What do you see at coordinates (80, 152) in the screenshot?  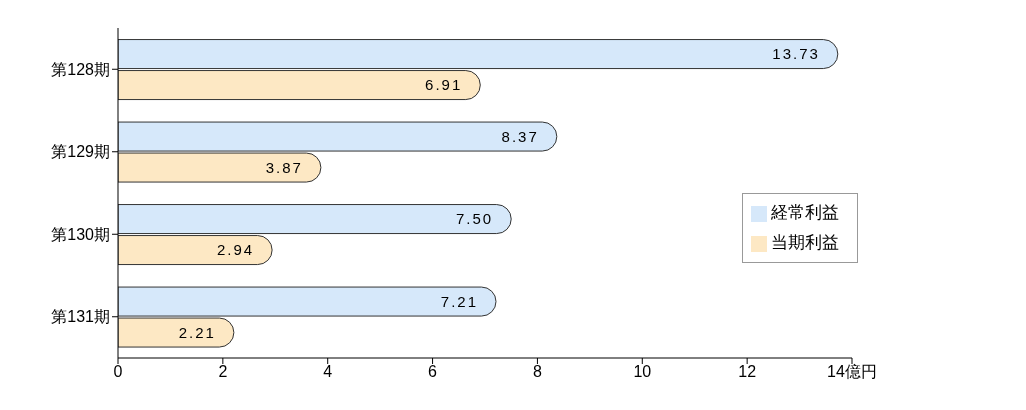 I see `y-tick-label: 第129期` at bounding box center [80, 152].